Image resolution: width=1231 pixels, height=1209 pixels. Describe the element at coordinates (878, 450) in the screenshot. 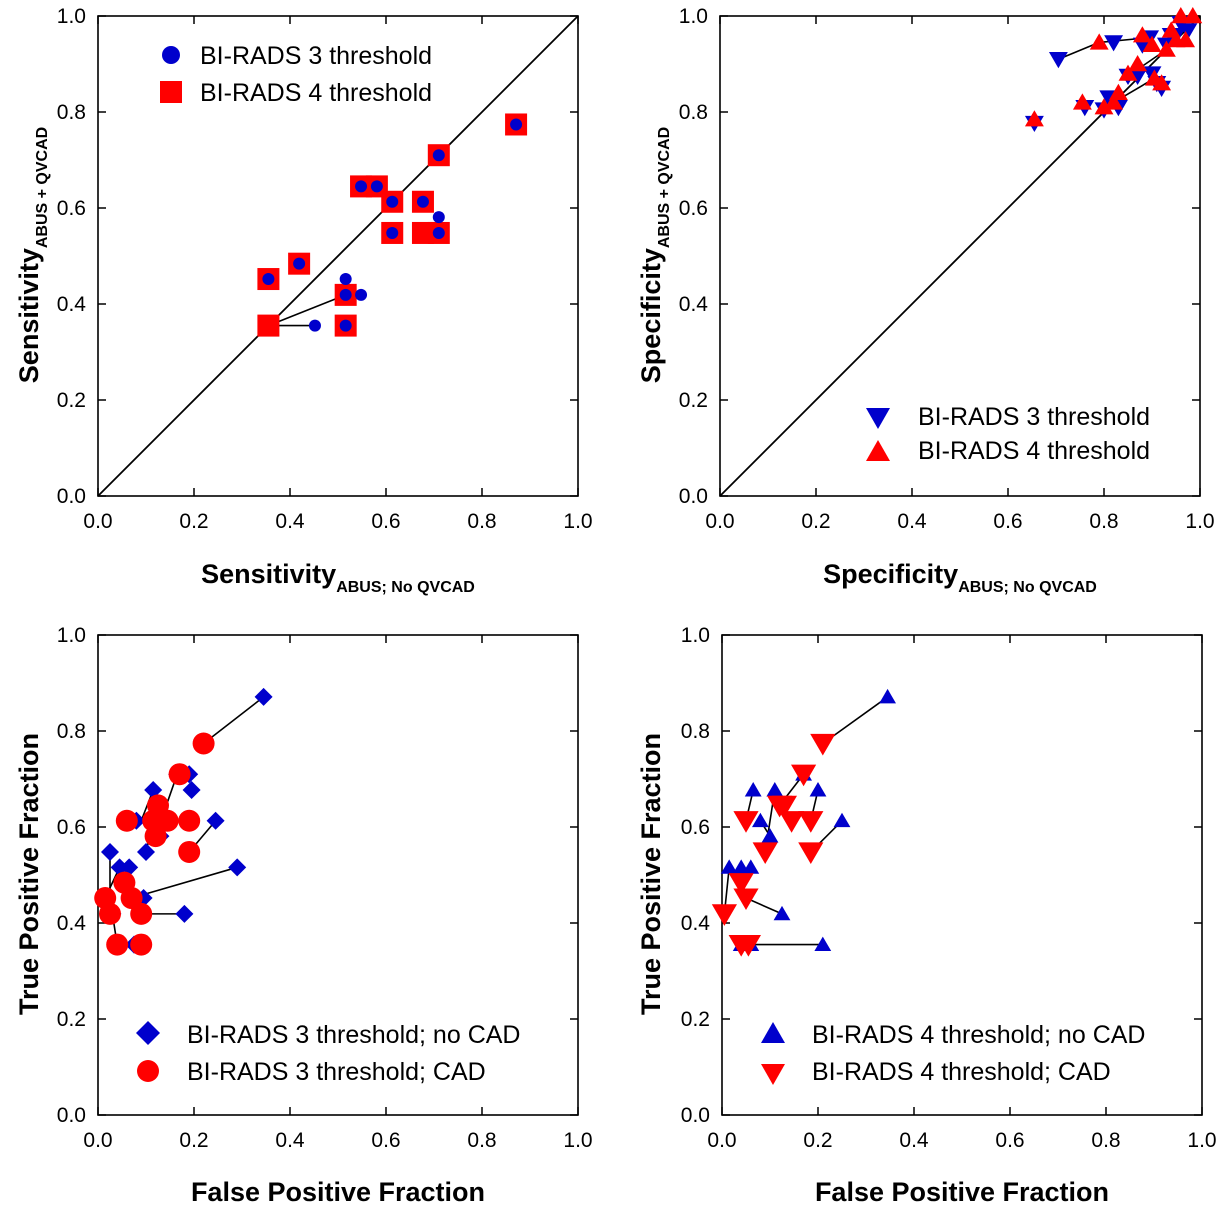

I see `legend-marker-triangle-up` at that location.